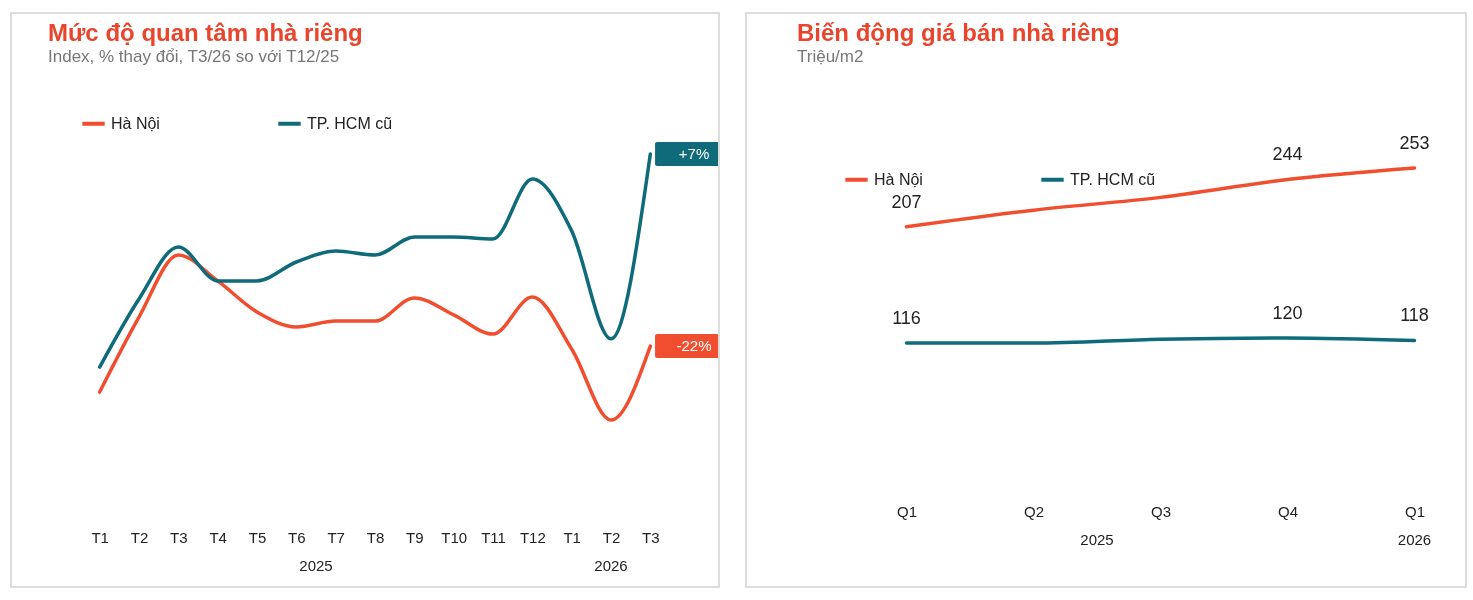 This screenshot has height=600, width=1473. I want to click on x-tick-label: T12, so click(532, 537).